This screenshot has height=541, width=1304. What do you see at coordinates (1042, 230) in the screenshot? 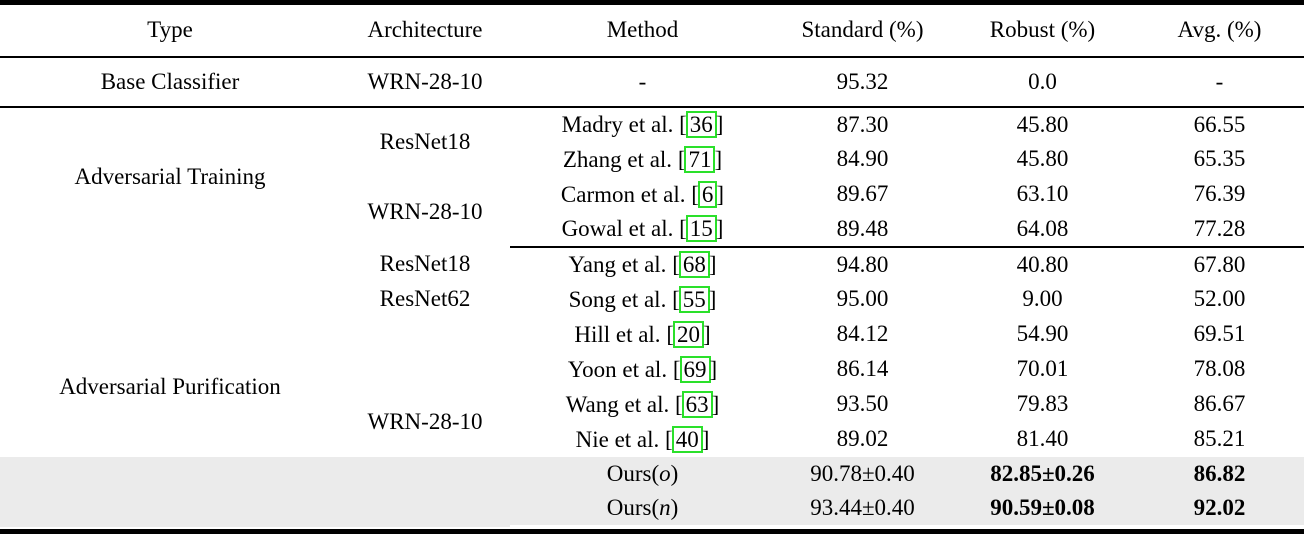
I see `cell-robust: 64.08` at bounding box center [1042, 230].